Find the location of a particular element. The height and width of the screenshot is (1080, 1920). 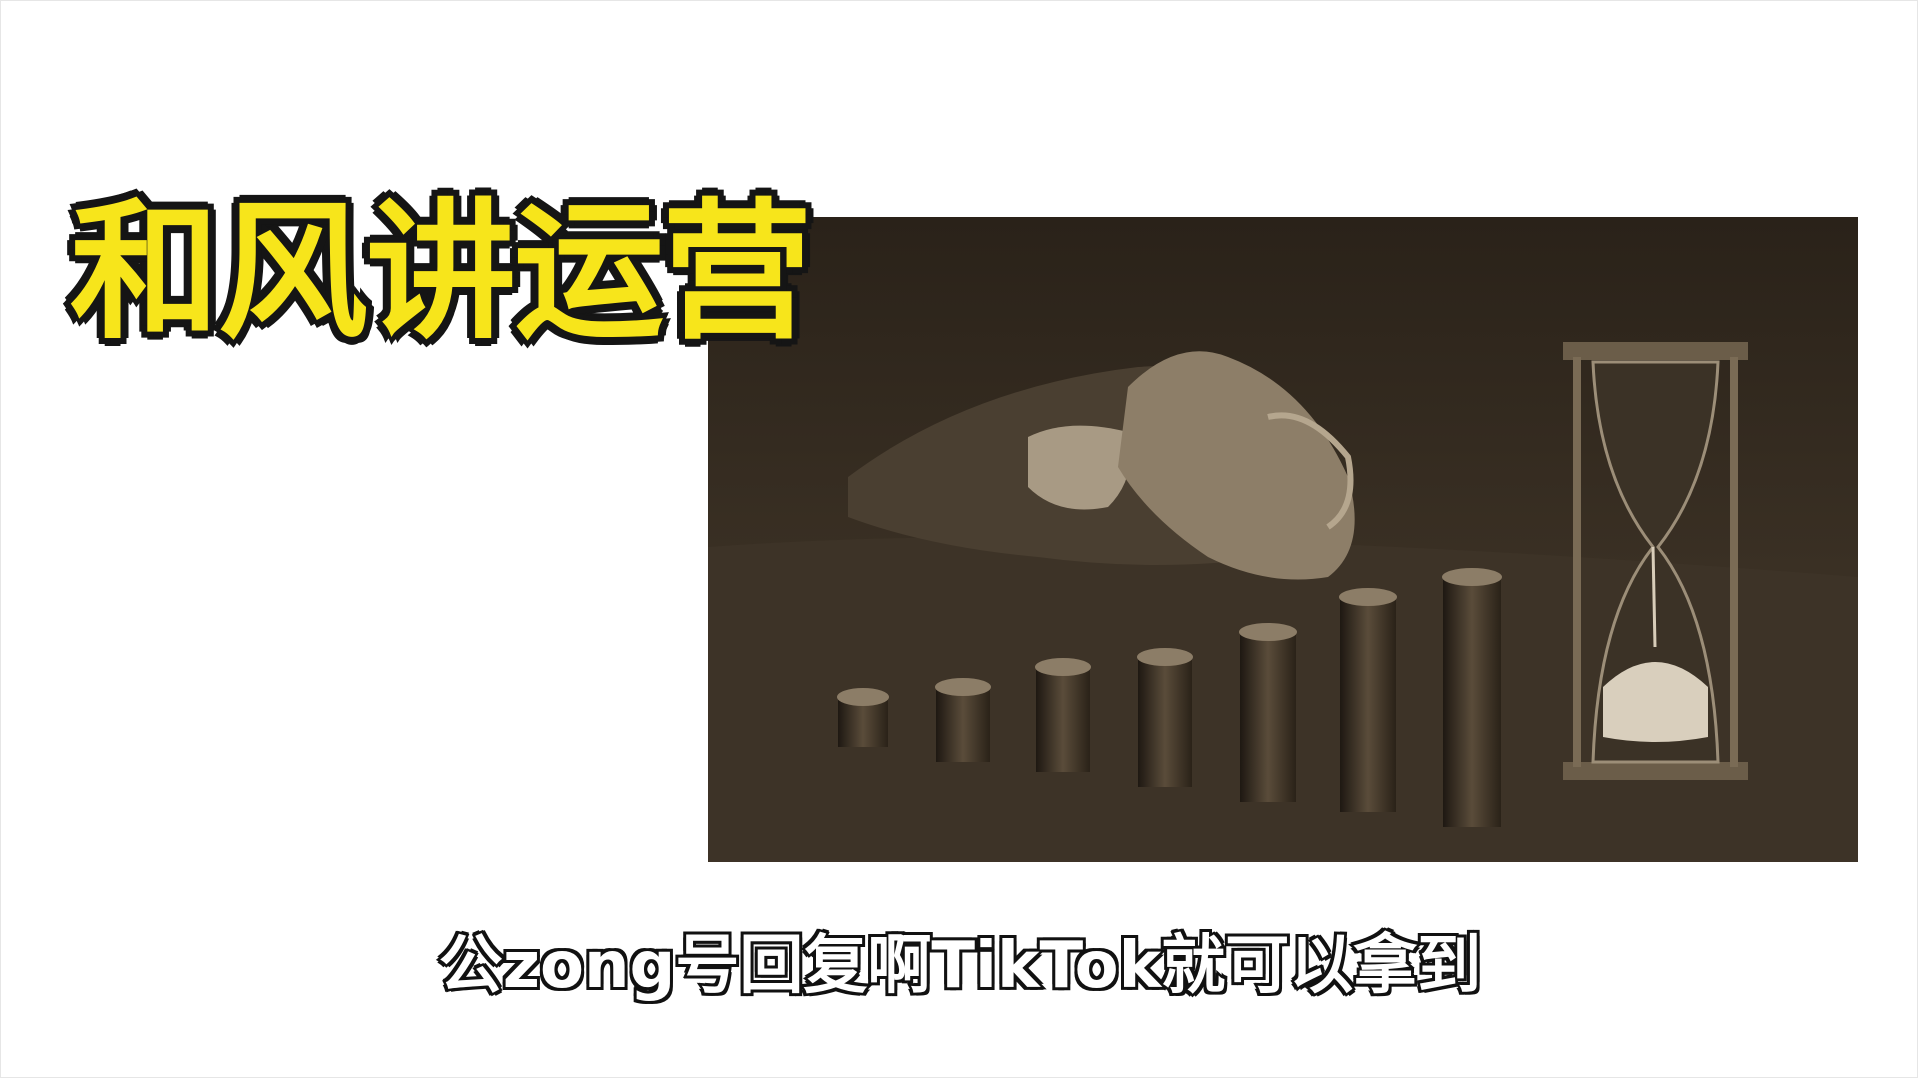

falling-sand is located at coordinates (1654, 597).